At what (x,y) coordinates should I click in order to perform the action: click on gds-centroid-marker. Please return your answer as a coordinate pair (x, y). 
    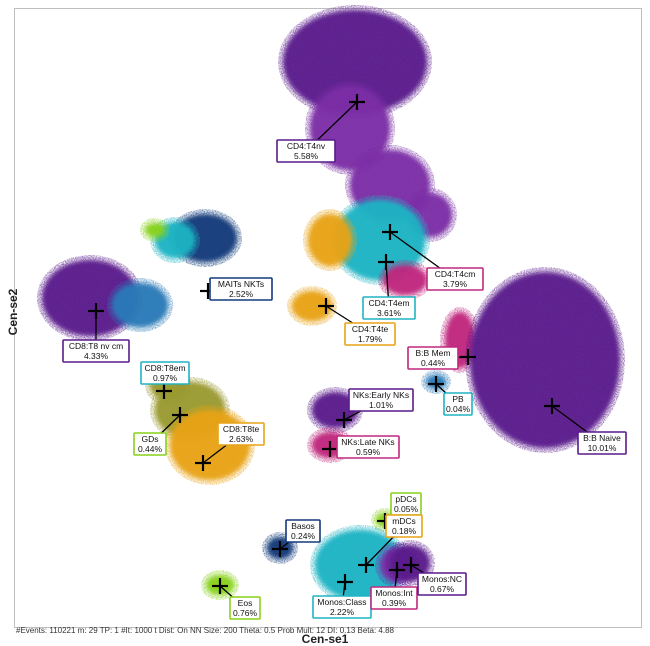
    Looking at the image, I should click on (180, 415).